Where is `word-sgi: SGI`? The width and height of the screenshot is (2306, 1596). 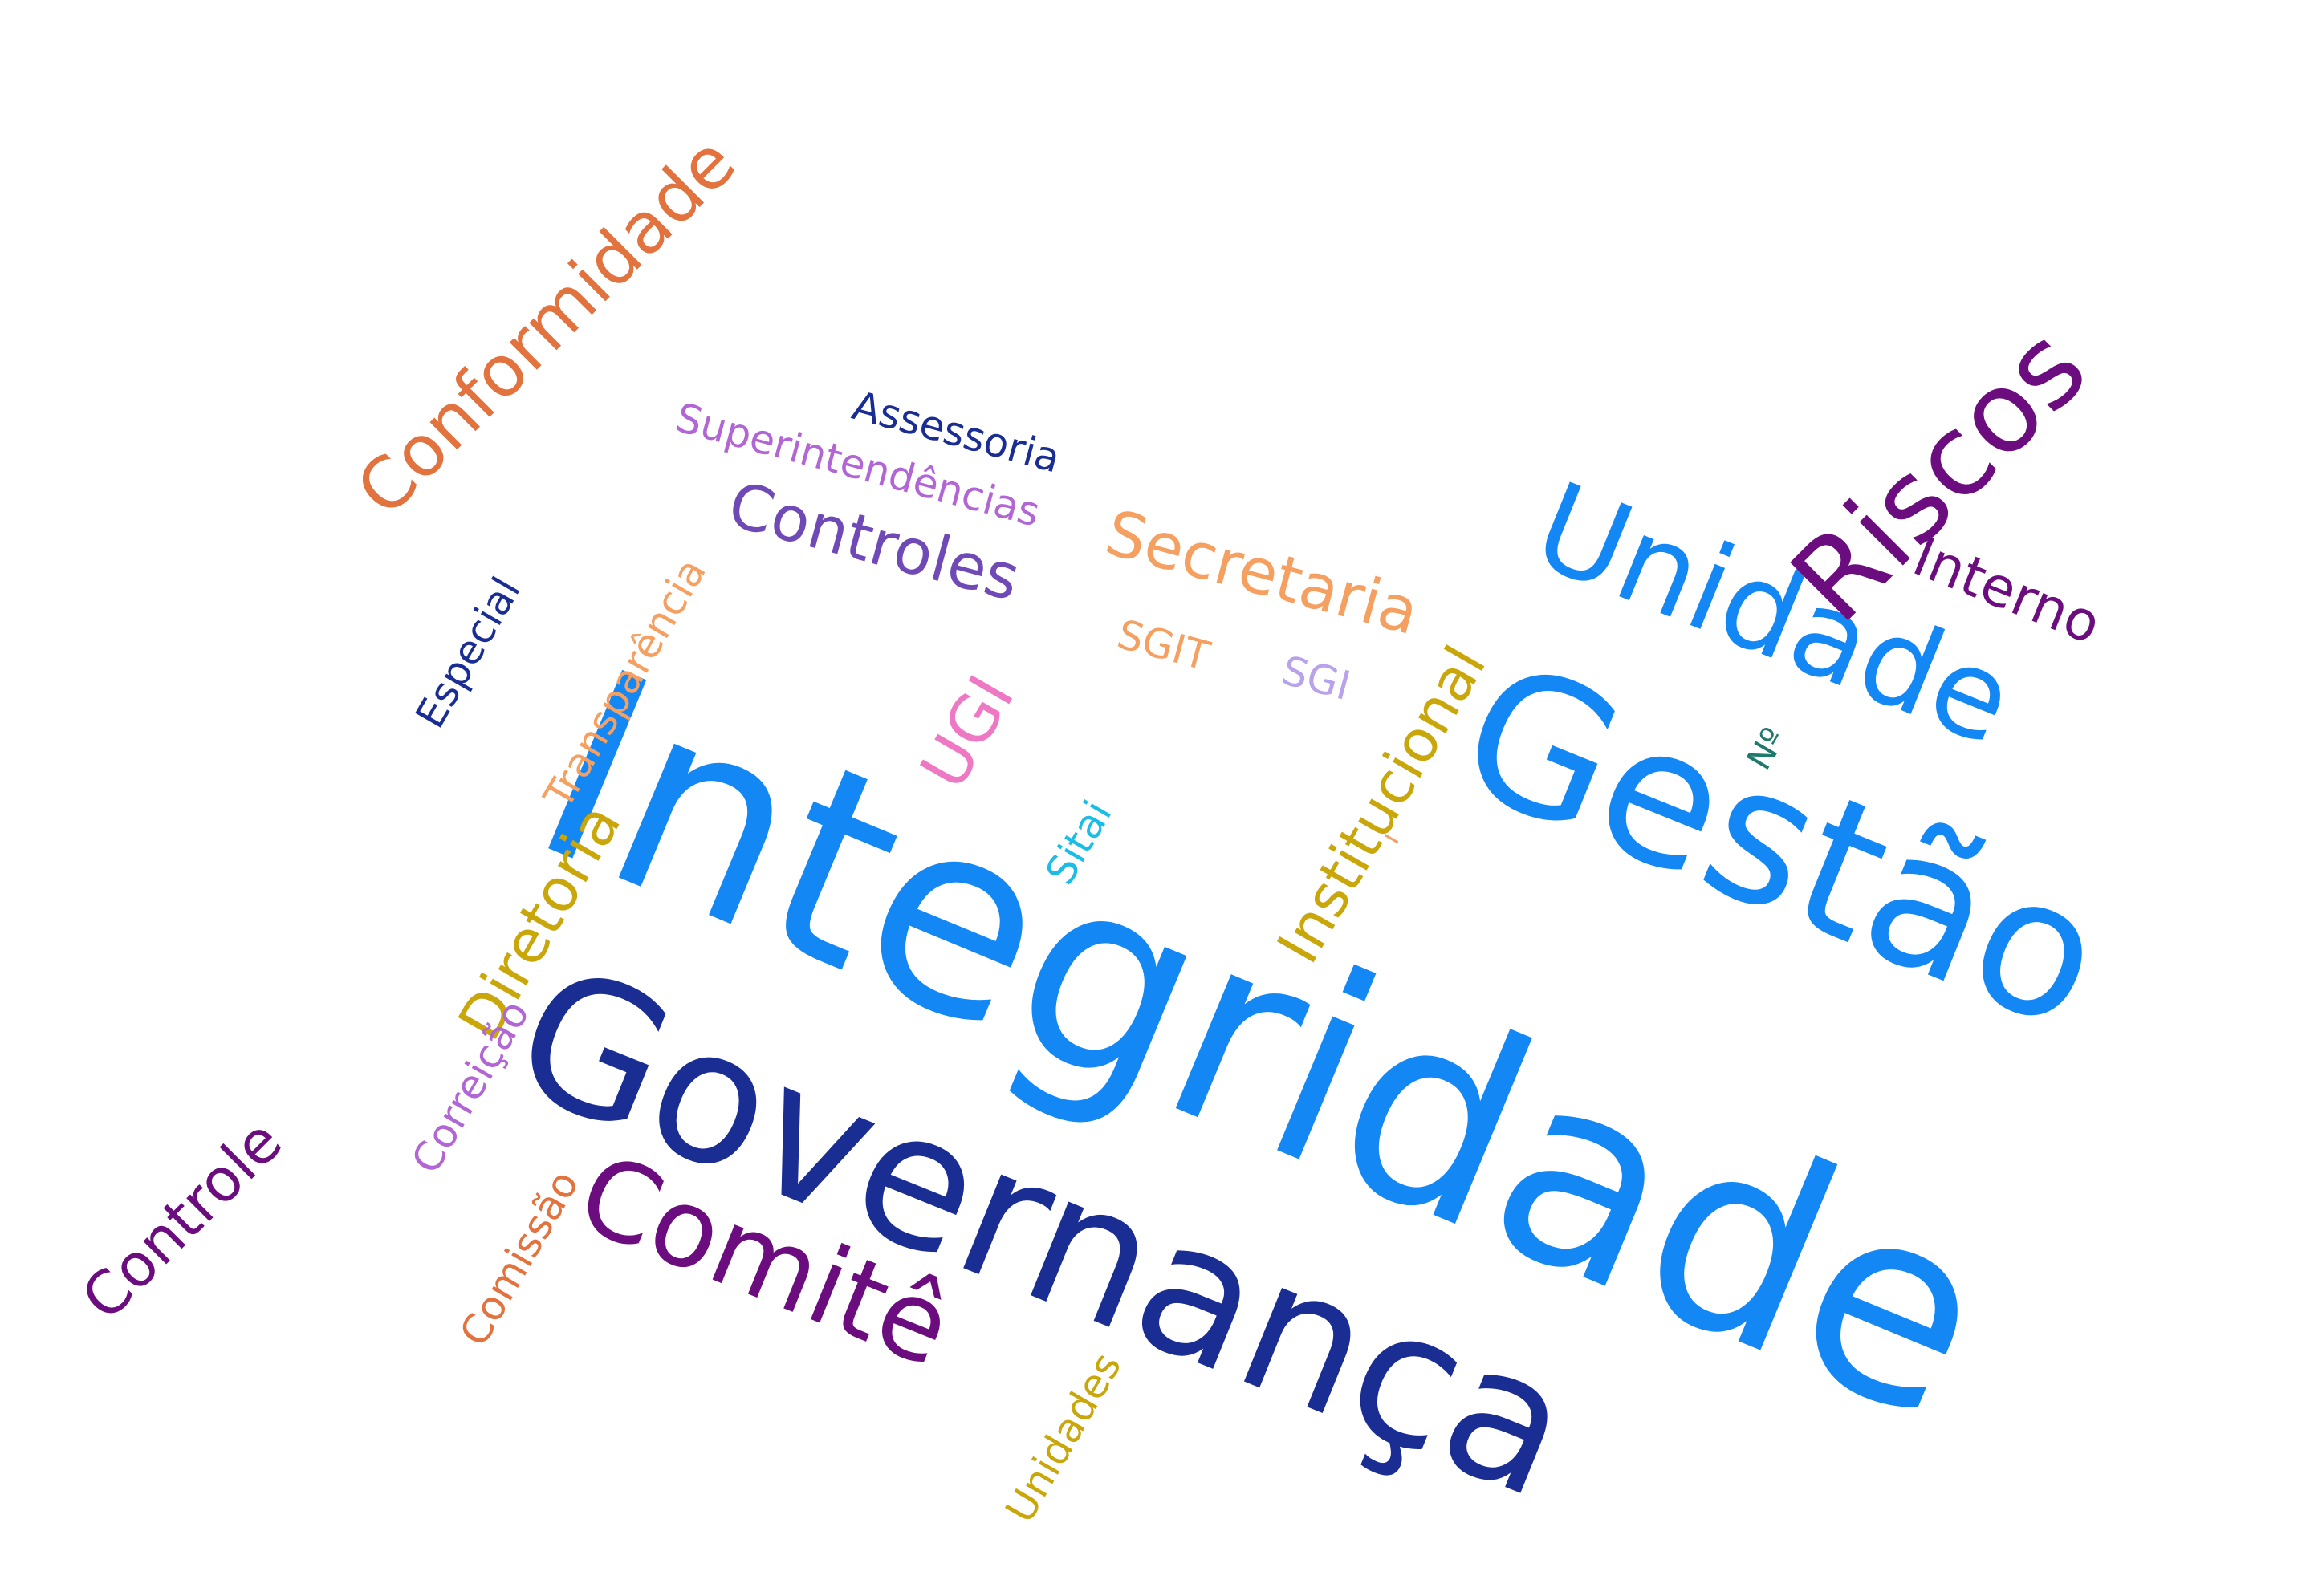 word-sgi: SGI is located at coordinates (1316, 679).